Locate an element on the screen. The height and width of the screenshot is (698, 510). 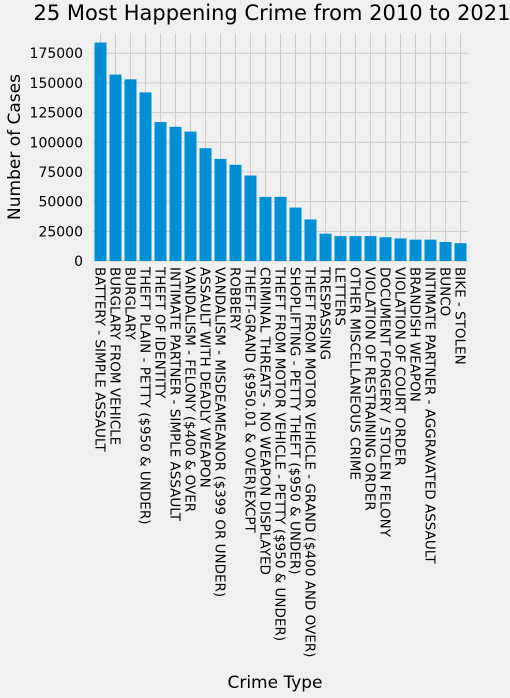
x-tick-label: ASSAULT WITH DEADLY WEAPON is located at coordinates (205, 377).